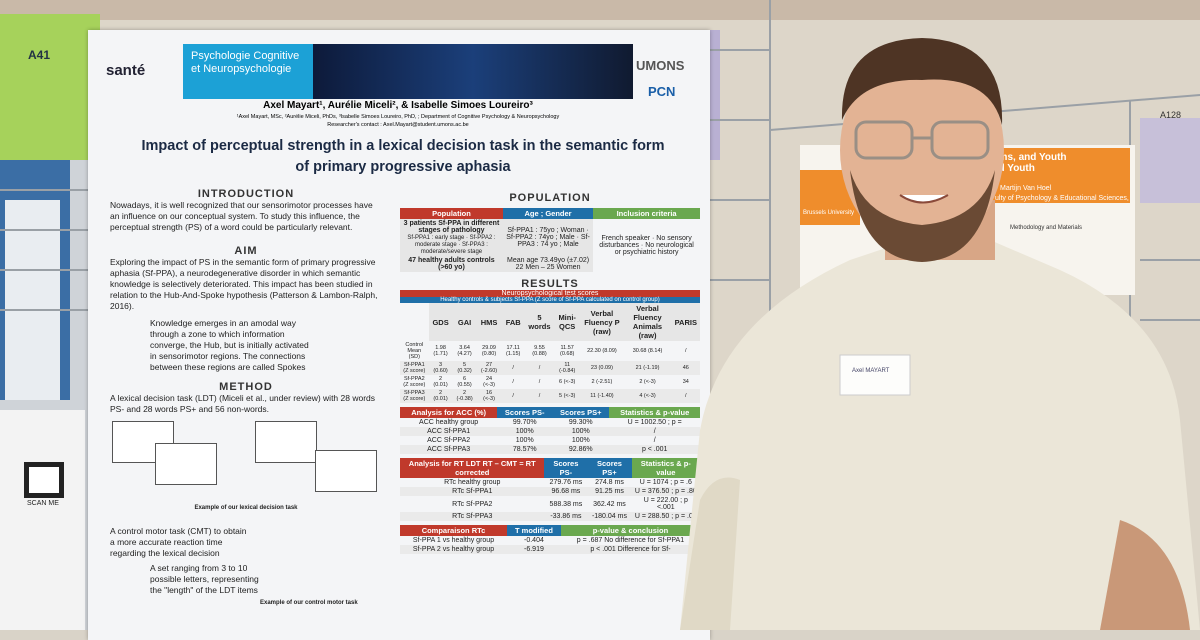  Describe the element at coordinates (1014, 168) in the screenshot. I see `title-line: ed Youth` at that location.